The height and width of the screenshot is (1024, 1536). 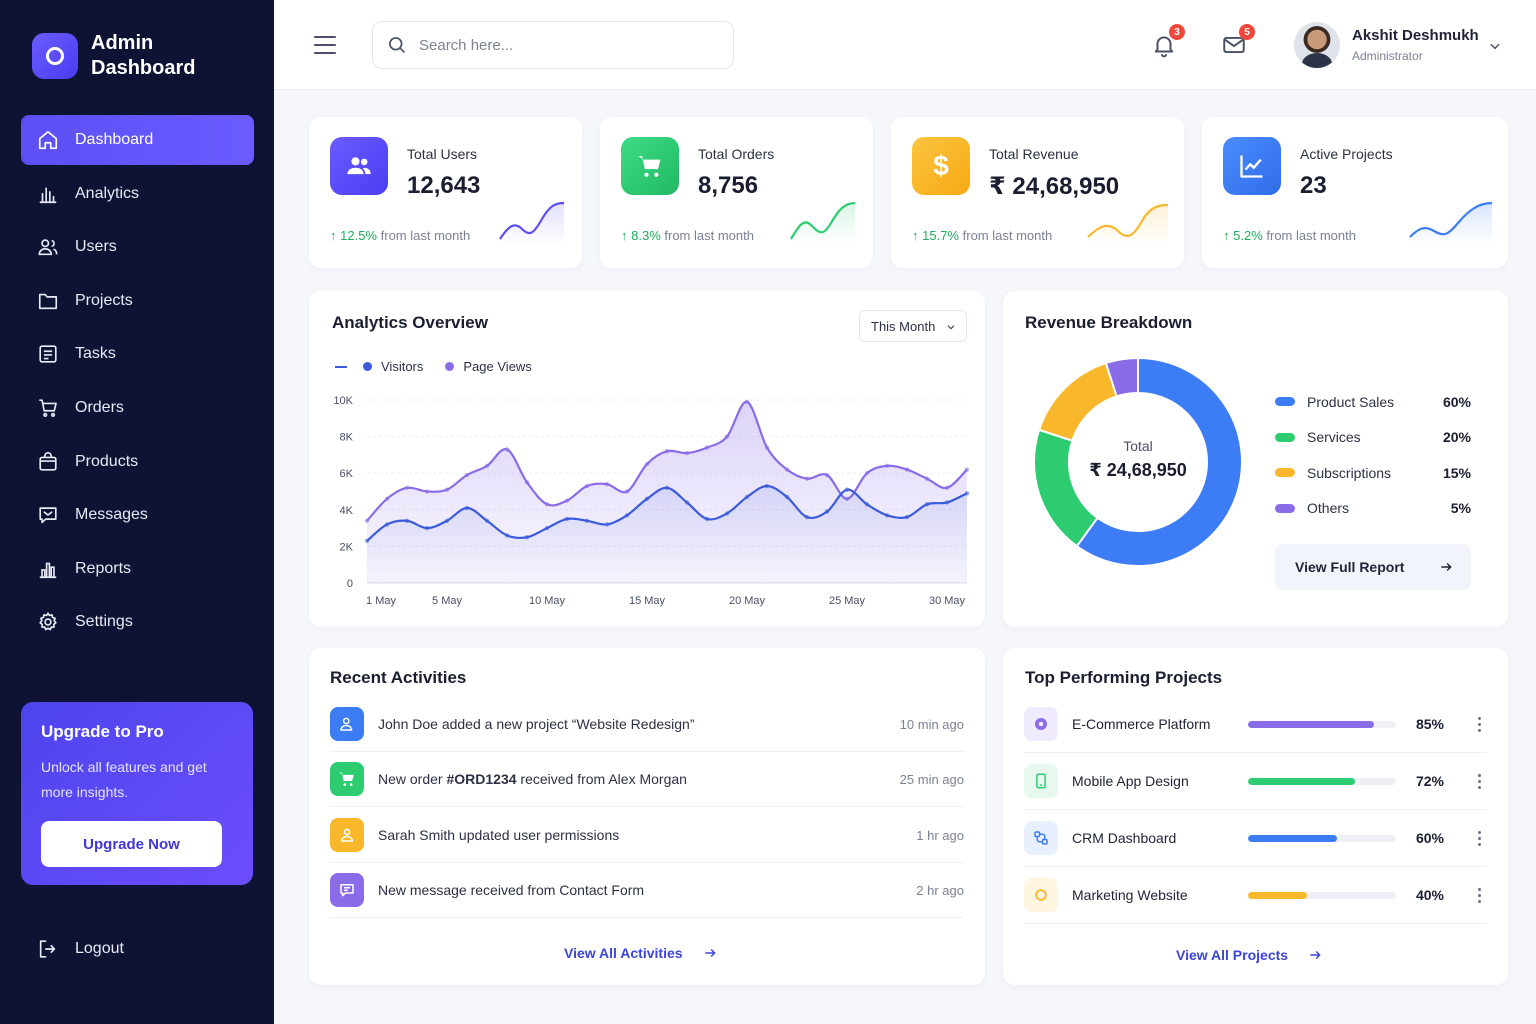 What do you see at coordinates (1397, 45) in the screenshot?
I see `user-menu: Akshit Deshmukh Administrator` at bounding box center [1397, 45].